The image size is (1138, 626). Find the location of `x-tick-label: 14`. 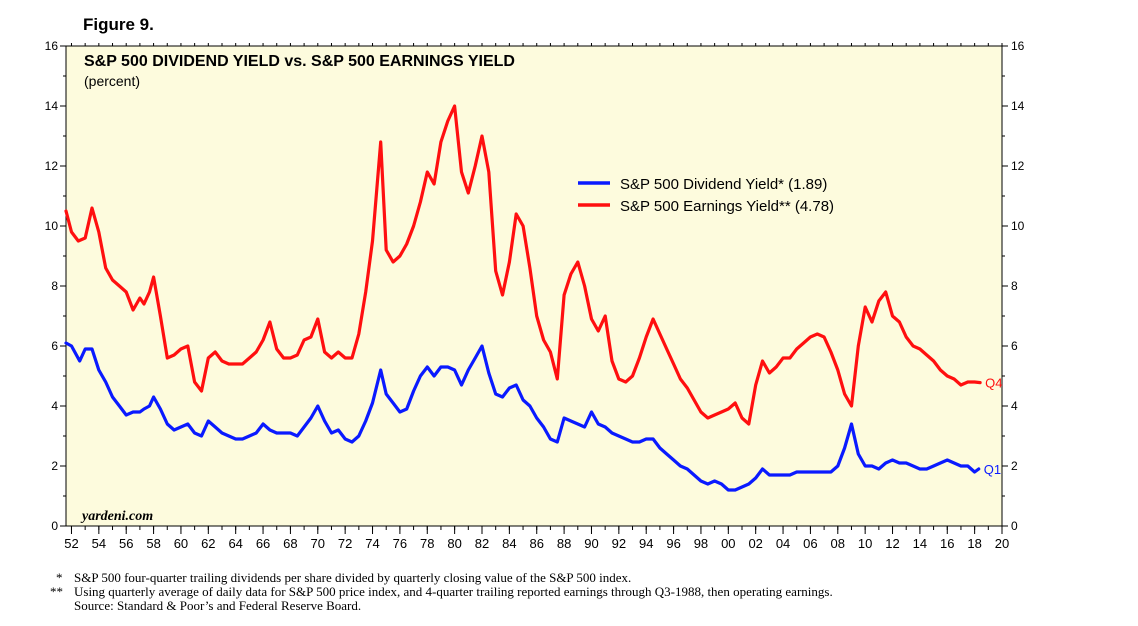

x-tick-label: 14 is located at coordinates (920, 543).